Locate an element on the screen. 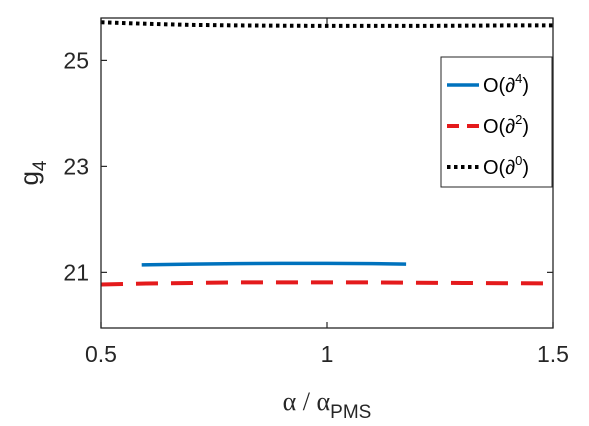 The image size is (589, 426). x-tick-label: 1.5 is located at coordinates (553, 354).